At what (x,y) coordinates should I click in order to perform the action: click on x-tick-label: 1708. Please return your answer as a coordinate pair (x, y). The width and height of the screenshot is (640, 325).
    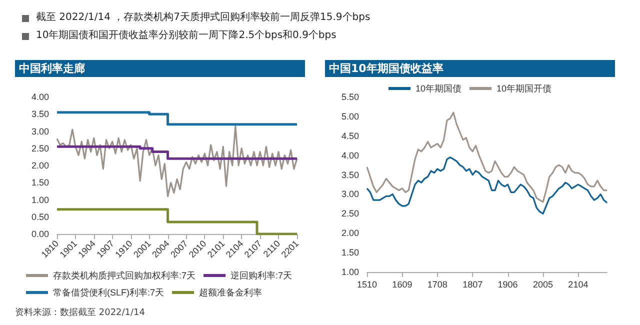
    Looking at the image, I should click on (437, 285).